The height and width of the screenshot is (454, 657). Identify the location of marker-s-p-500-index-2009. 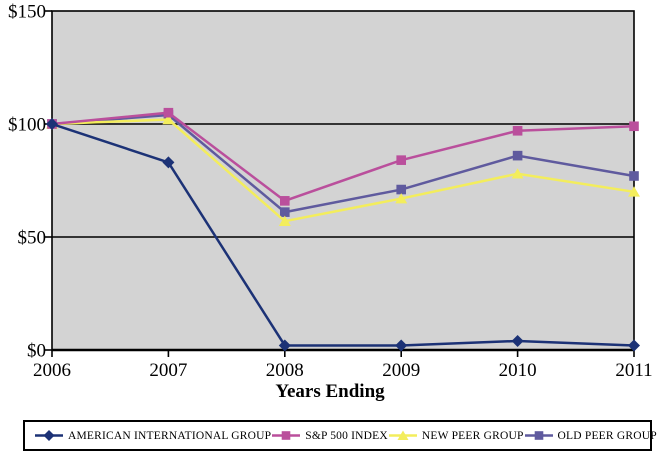
(401, 160).